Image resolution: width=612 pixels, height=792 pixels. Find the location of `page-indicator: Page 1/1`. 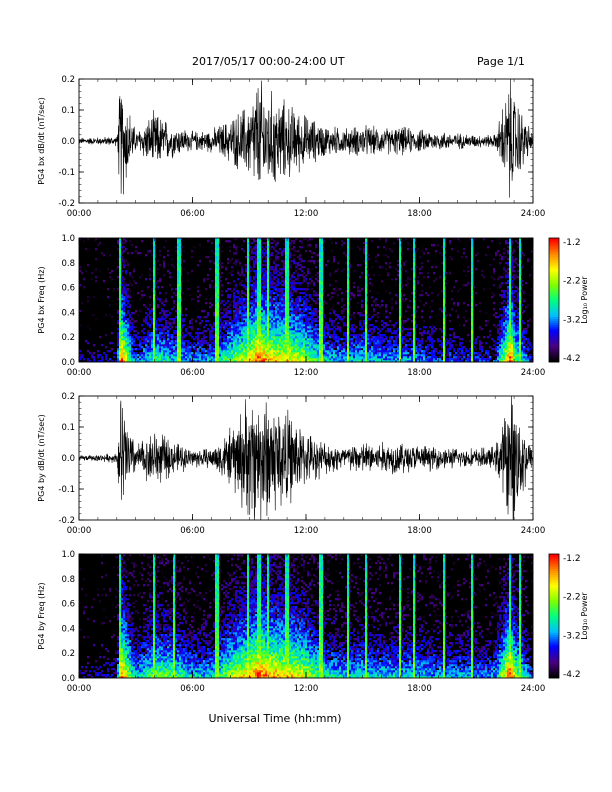

page-indicator: Page 1/1 is located at coordinates (501, 61).